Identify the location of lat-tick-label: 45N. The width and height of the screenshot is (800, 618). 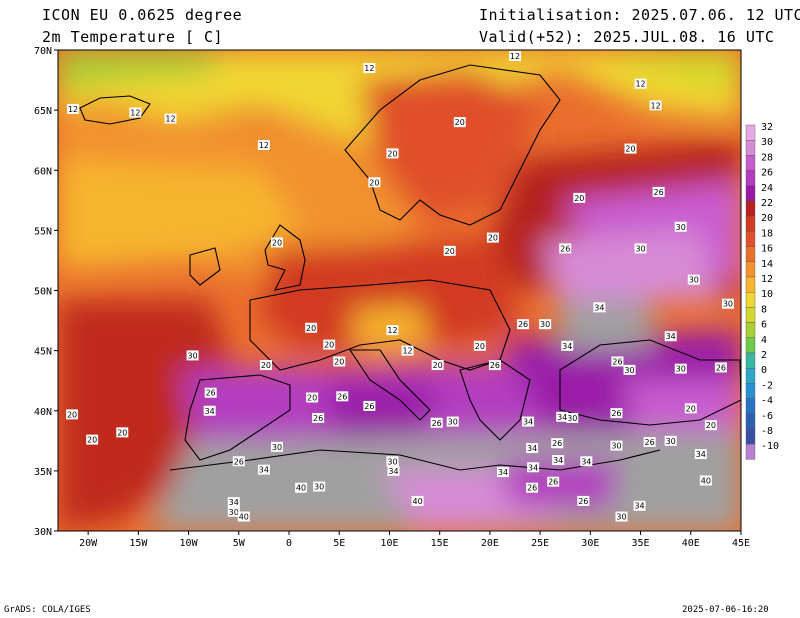
(43, 352).